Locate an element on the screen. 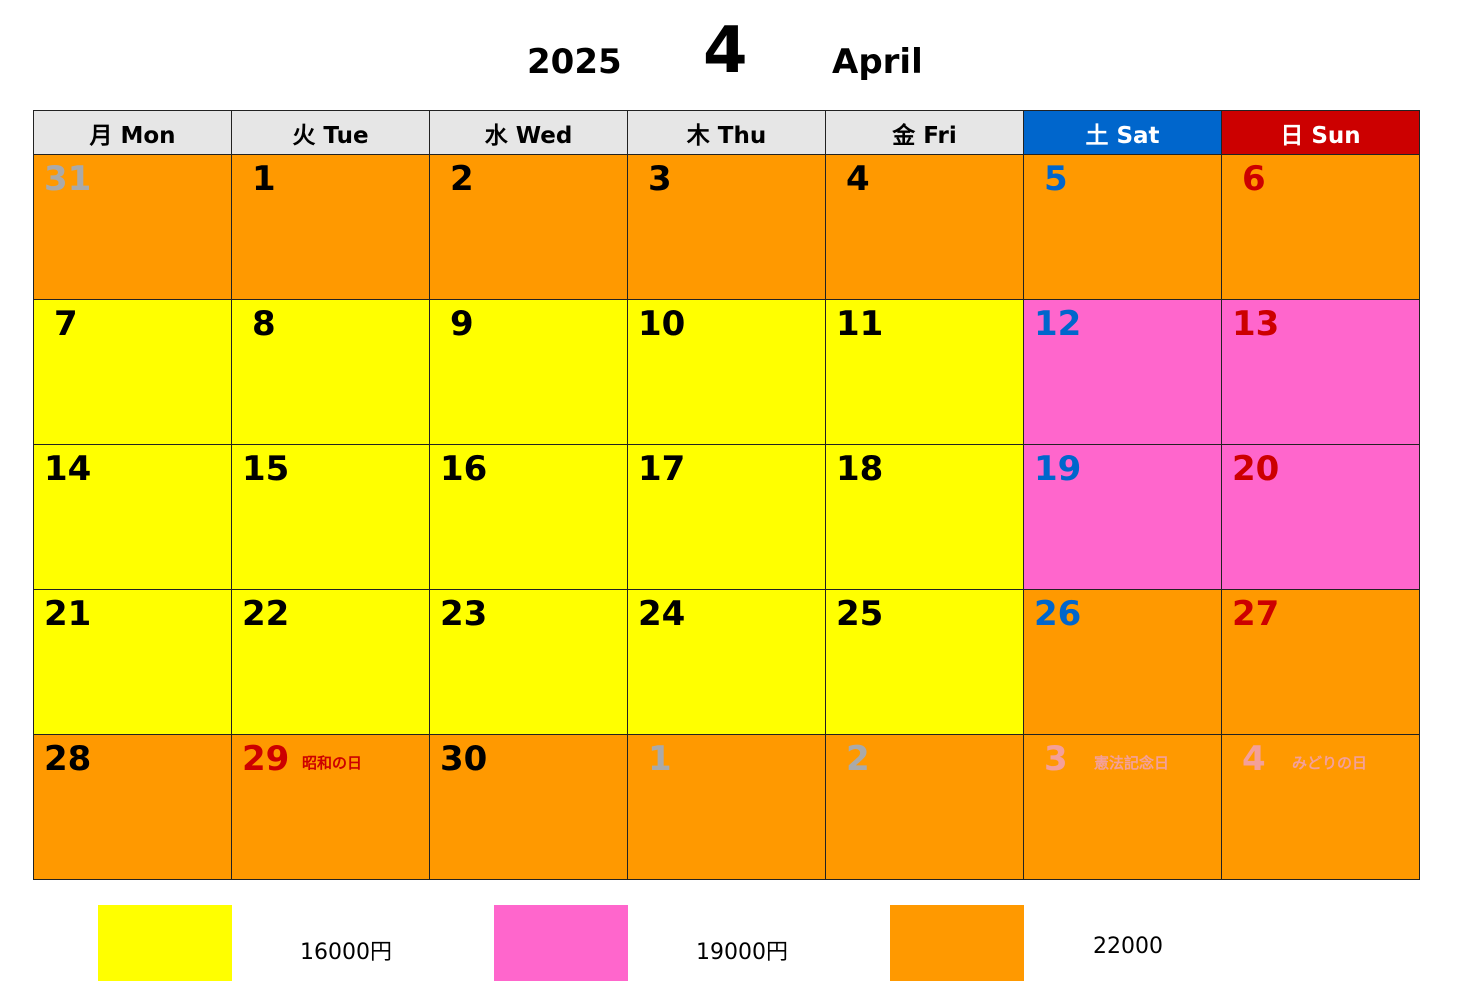 This screenshot has height=991, width=1462. weekday-header-wed: 水 Wed is located at coordinates (528, 132).